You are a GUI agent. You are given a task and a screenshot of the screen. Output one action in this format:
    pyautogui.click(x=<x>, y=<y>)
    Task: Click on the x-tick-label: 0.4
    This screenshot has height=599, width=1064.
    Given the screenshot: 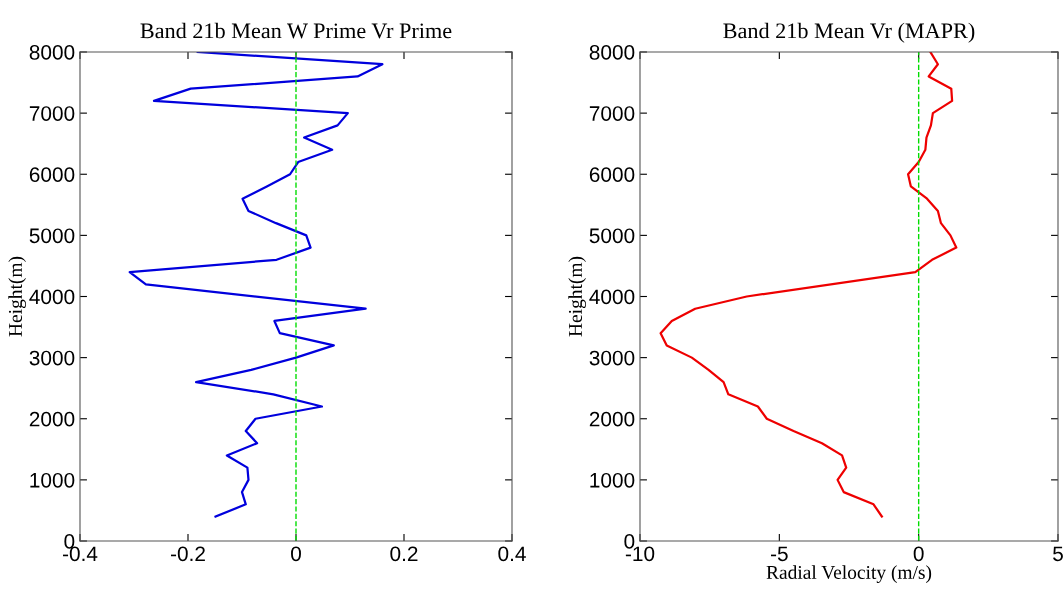 What is the action you would take?
    pyautogui.click(x=512, y=554)
    